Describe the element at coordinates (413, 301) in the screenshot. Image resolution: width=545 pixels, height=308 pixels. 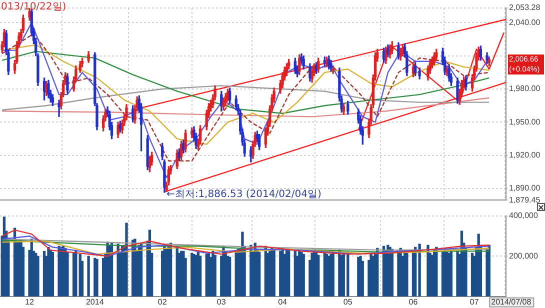
I see `x-tick-label: 06` at that location.